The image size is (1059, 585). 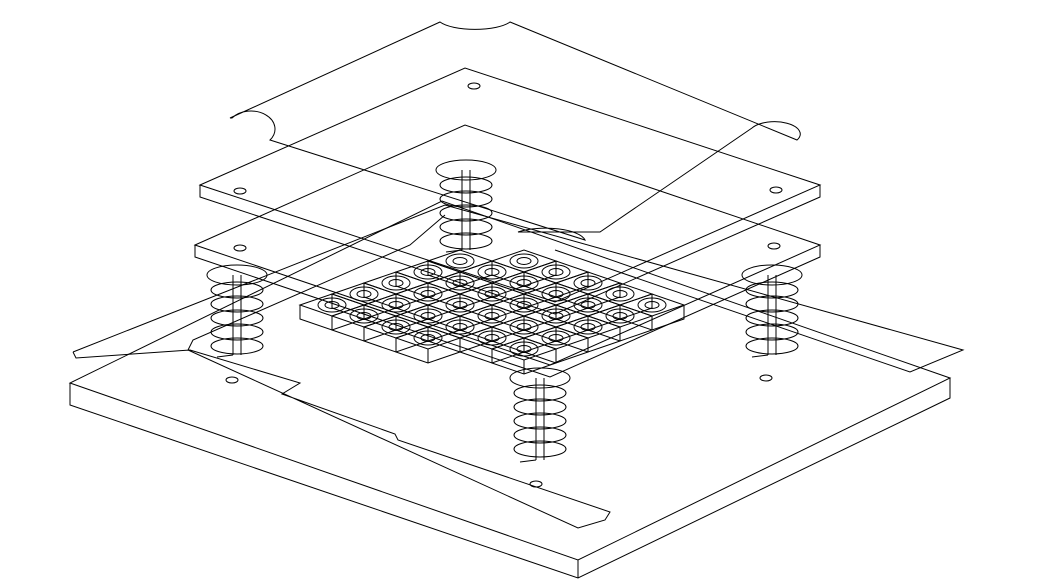 What do you see at coordinates (492, 312) in the screenshot?
I see `tile-grid` at bounding box center [492, 312].